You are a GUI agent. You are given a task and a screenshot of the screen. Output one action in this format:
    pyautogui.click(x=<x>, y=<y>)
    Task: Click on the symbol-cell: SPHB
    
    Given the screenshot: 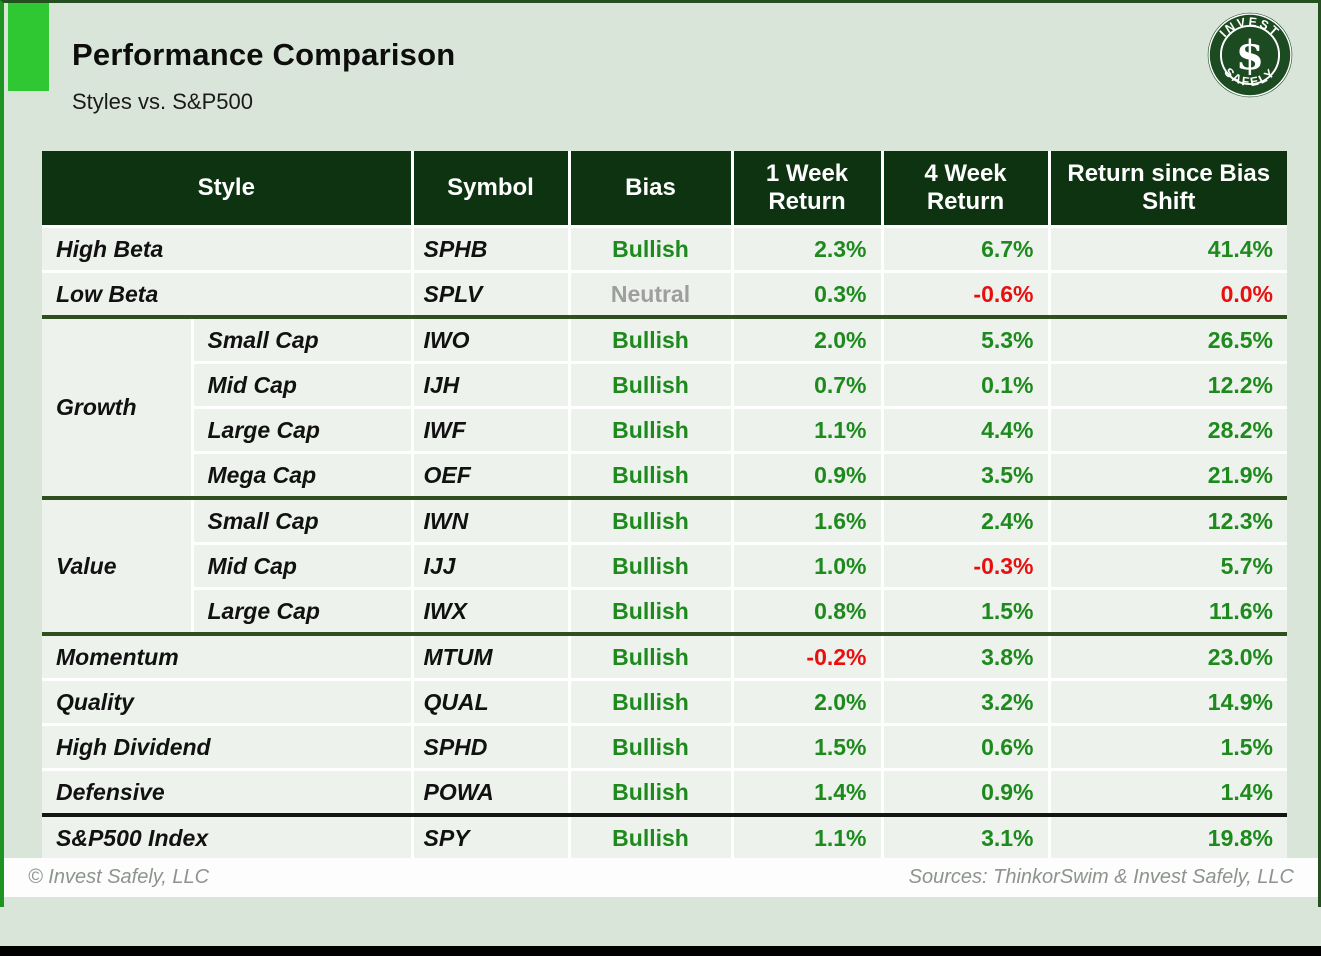 What is the action you would take?
    pyautogui.click(x=490, y=249)
    